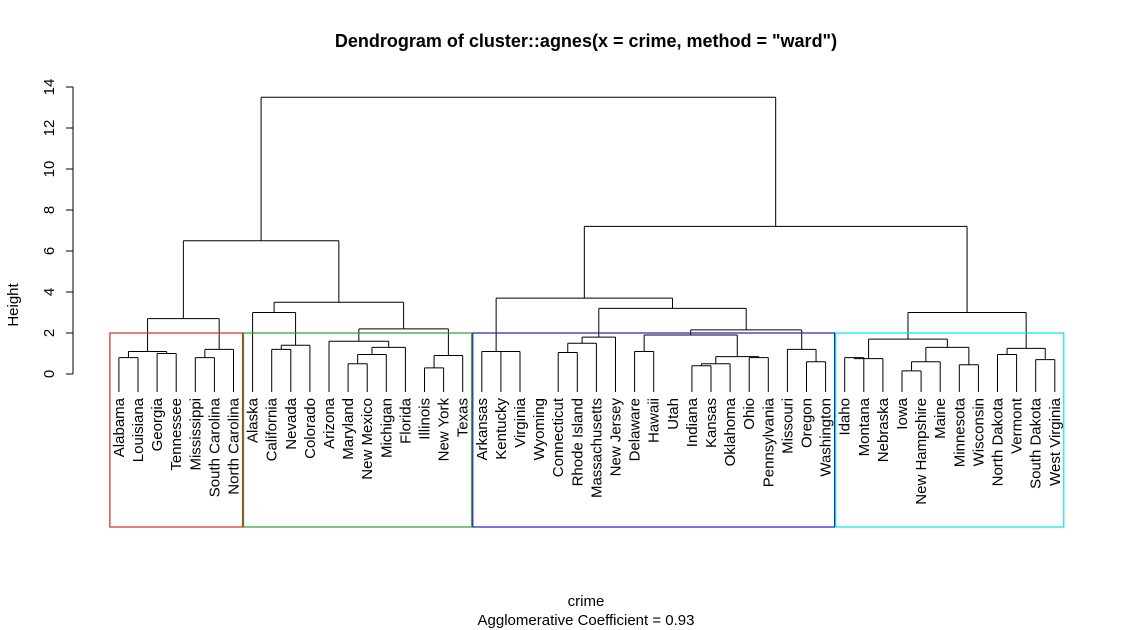 This screenshot has height=630, width=1135. I want to click on leaf-label: Maryland, so click(348, 429).